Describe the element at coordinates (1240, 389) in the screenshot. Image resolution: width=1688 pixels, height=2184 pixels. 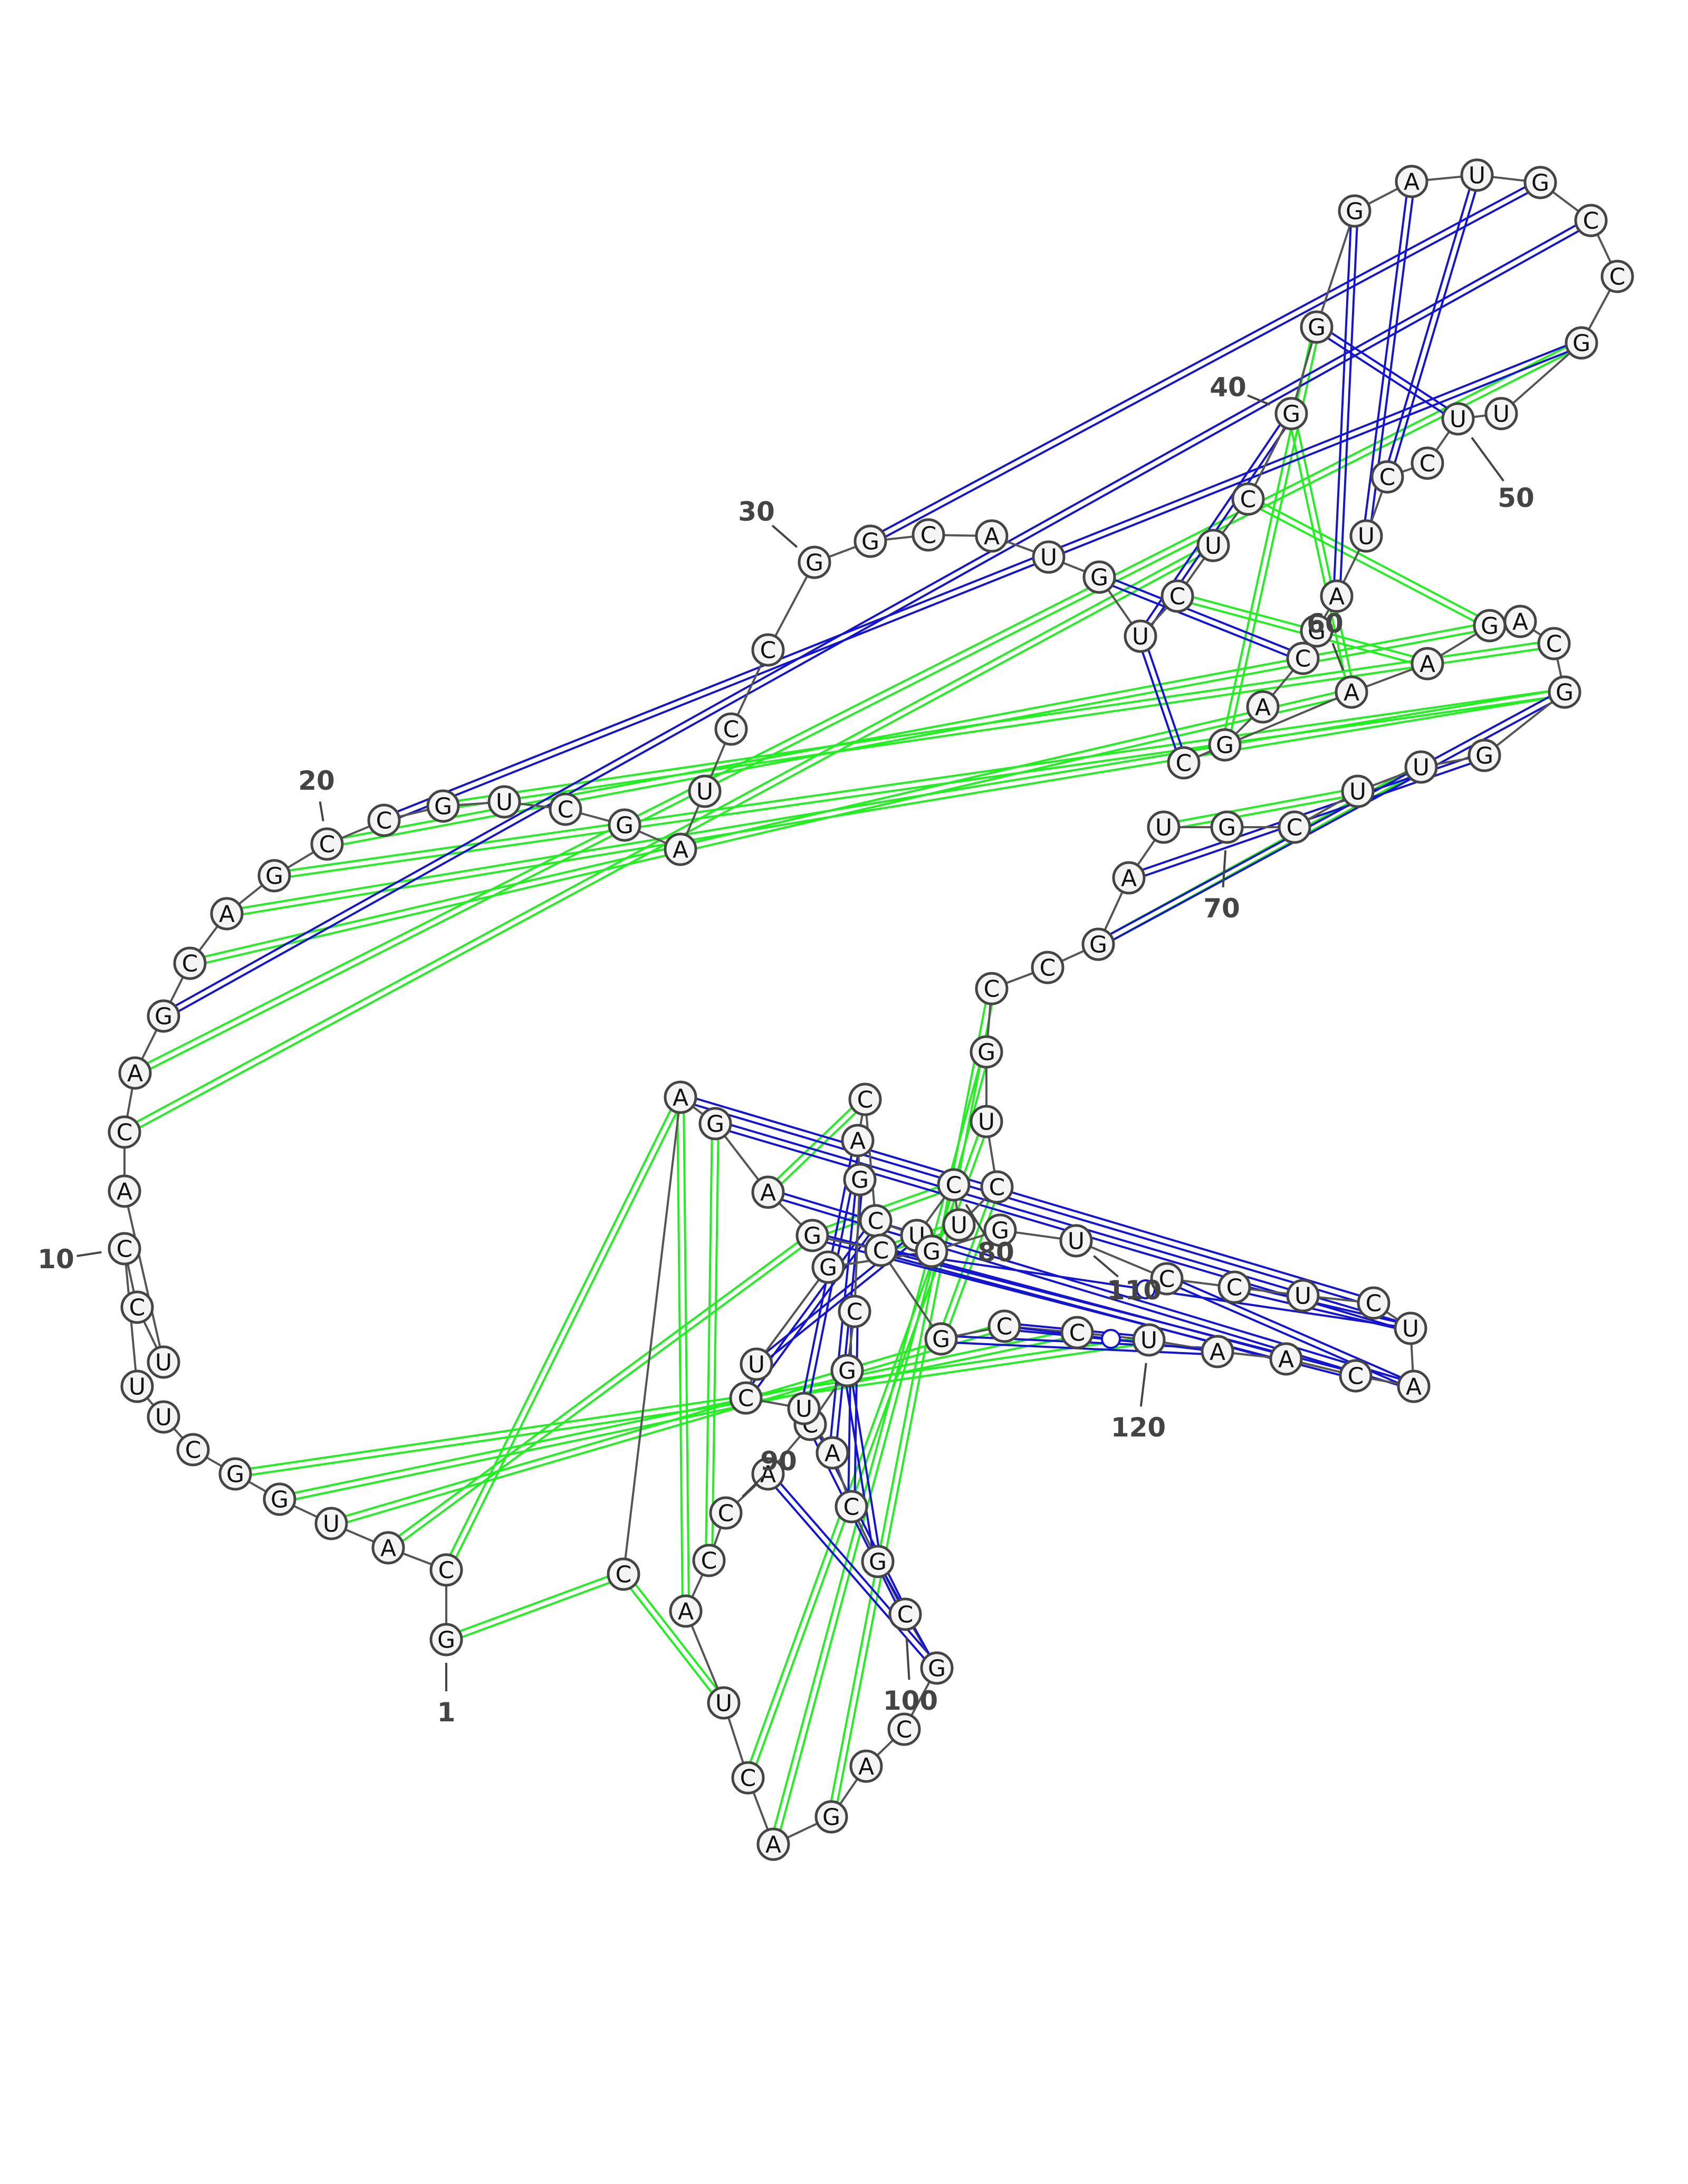
I see `index-label-40: 40` at that location.